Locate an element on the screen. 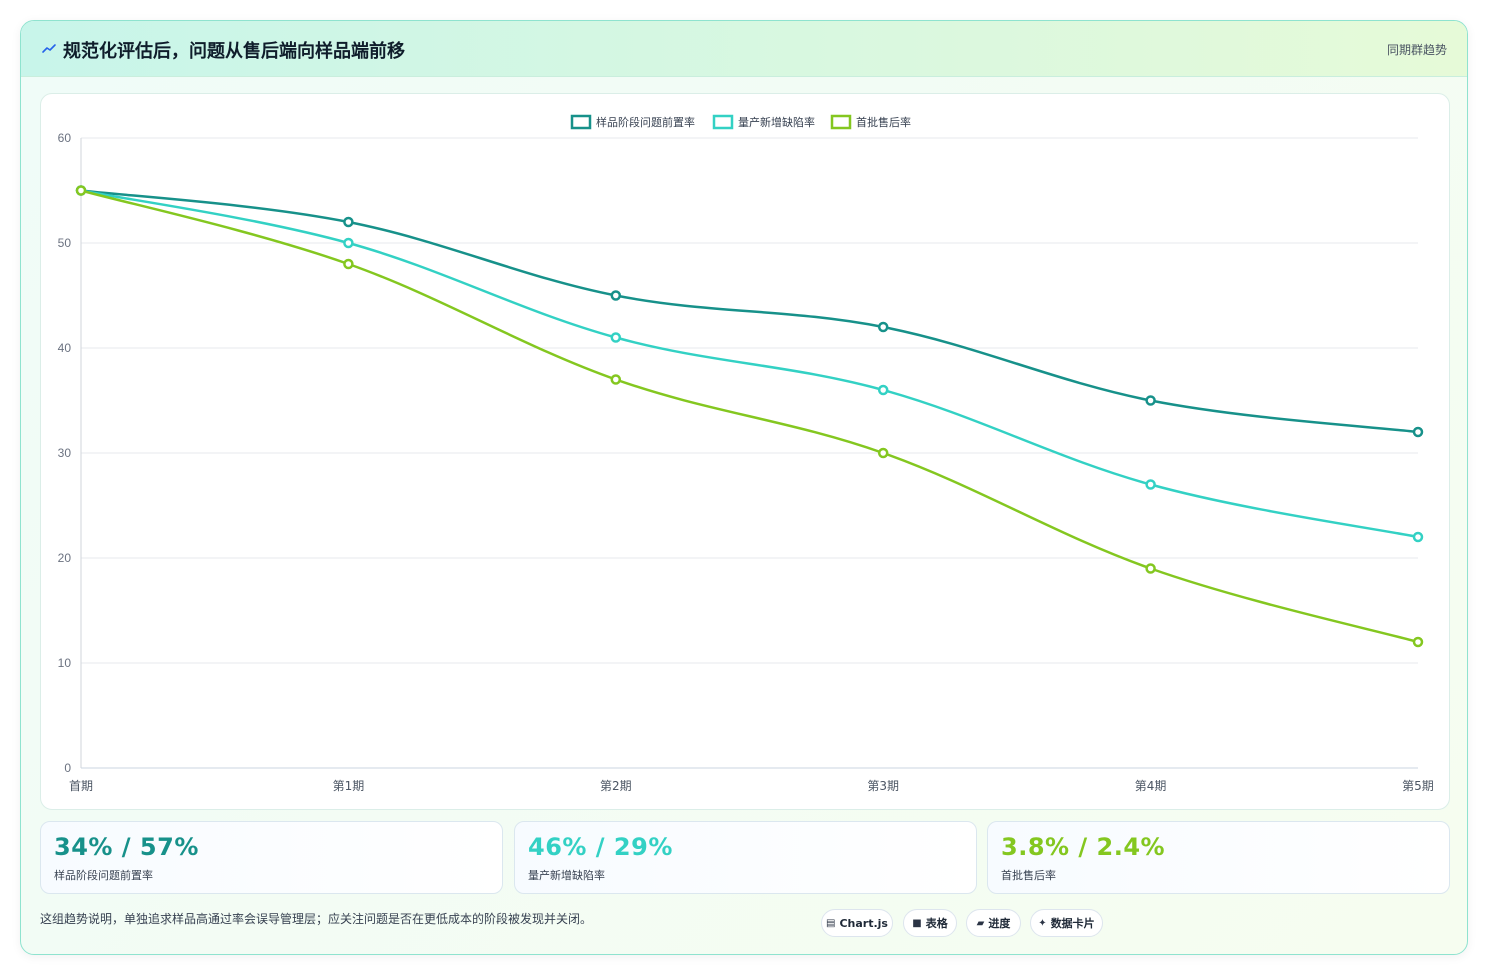  y-tick-label: 50 is located at coordinates (65, 243).